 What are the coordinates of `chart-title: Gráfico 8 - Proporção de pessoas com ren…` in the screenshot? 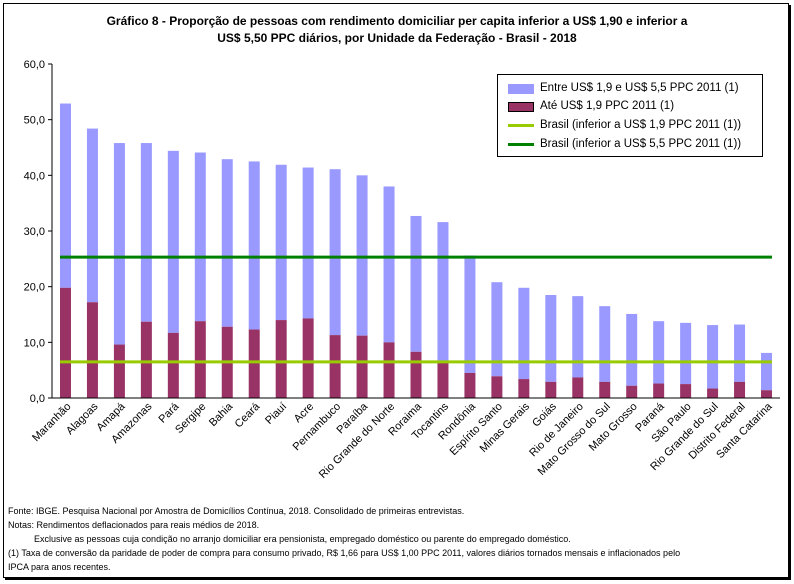 It's located at (397, 30).